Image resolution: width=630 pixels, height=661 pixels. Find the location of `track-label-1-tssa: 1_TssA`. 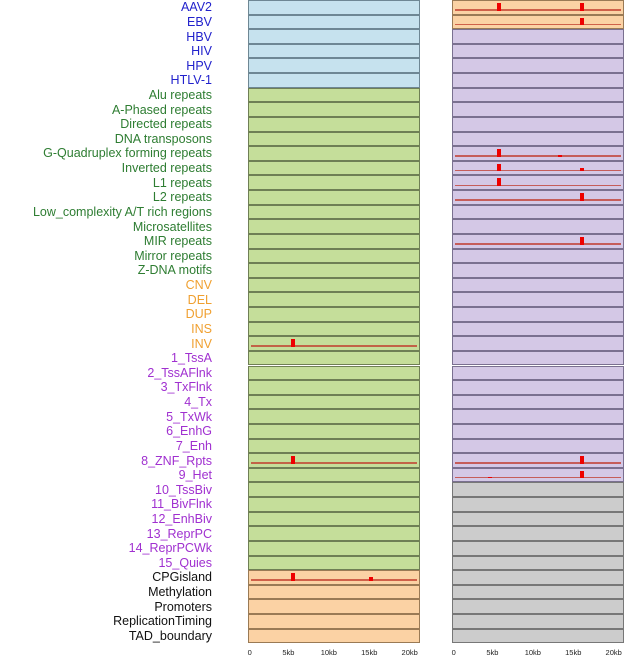

track-label-1-tssa: 1_TssA is located at coordinates (191, 358).